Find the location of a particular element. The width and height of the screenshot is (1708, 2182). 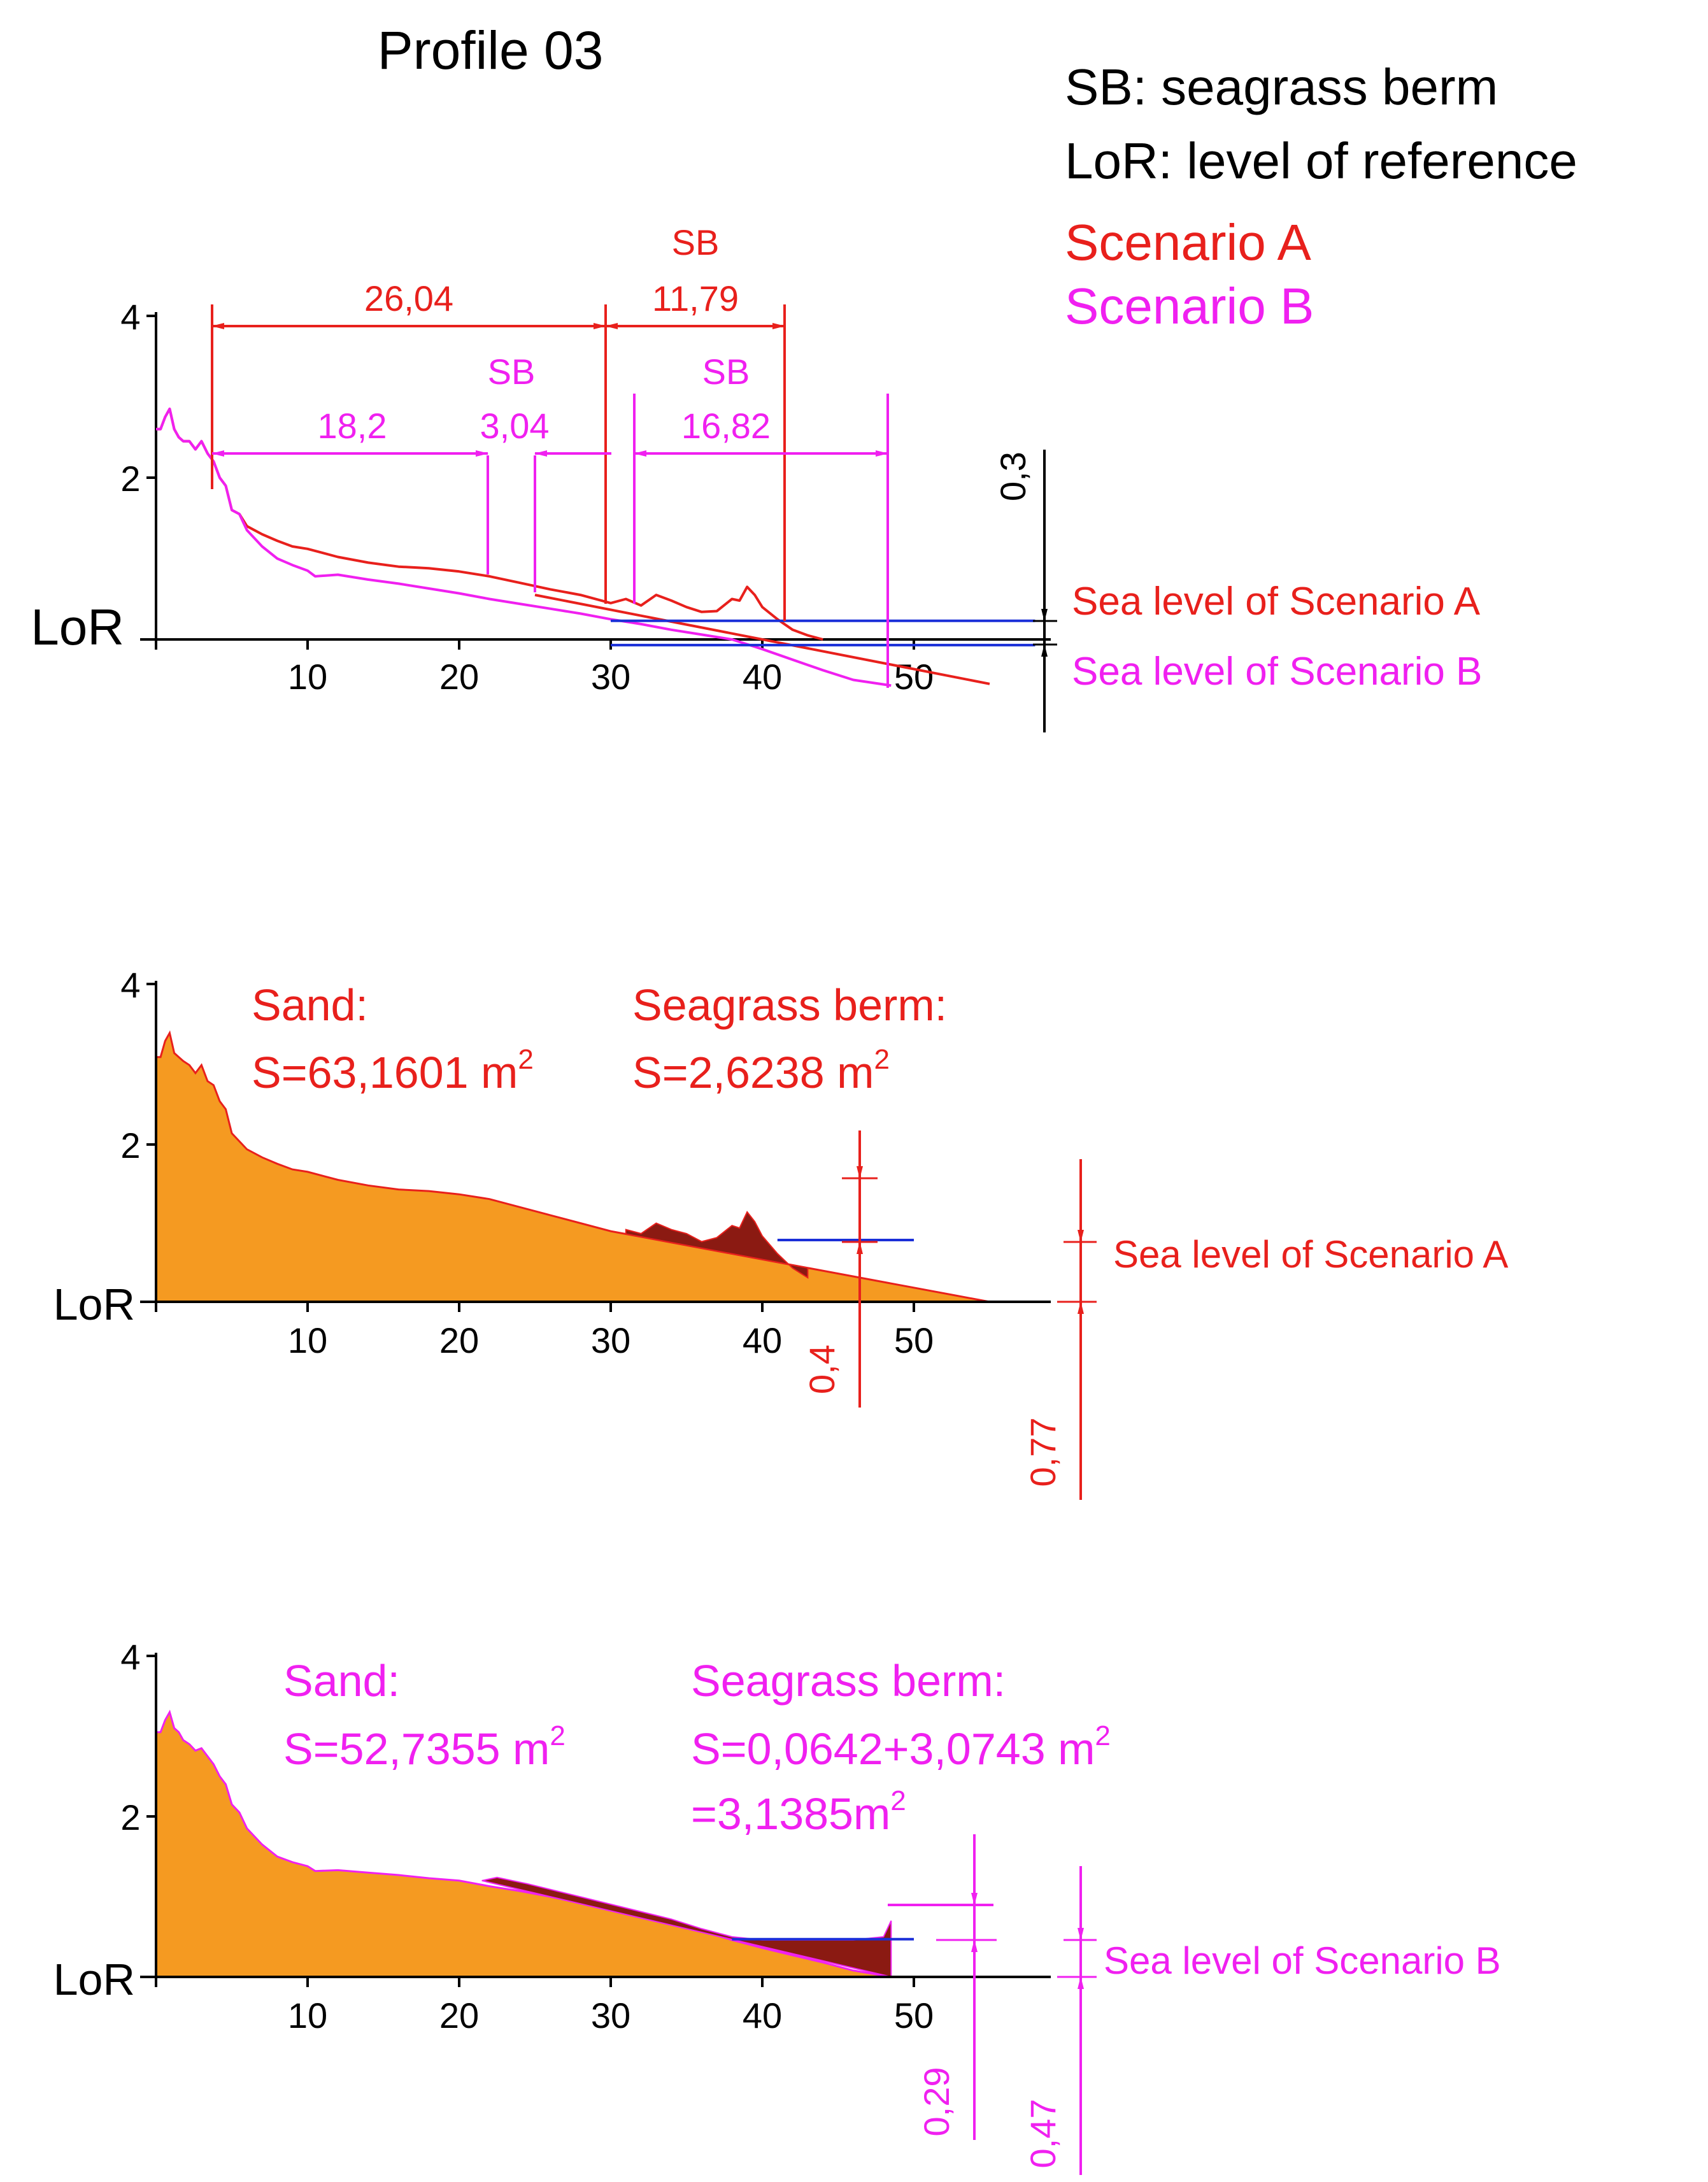

chart2-berm-title: Seagrass berm: is located at coordinates (789, 1005).